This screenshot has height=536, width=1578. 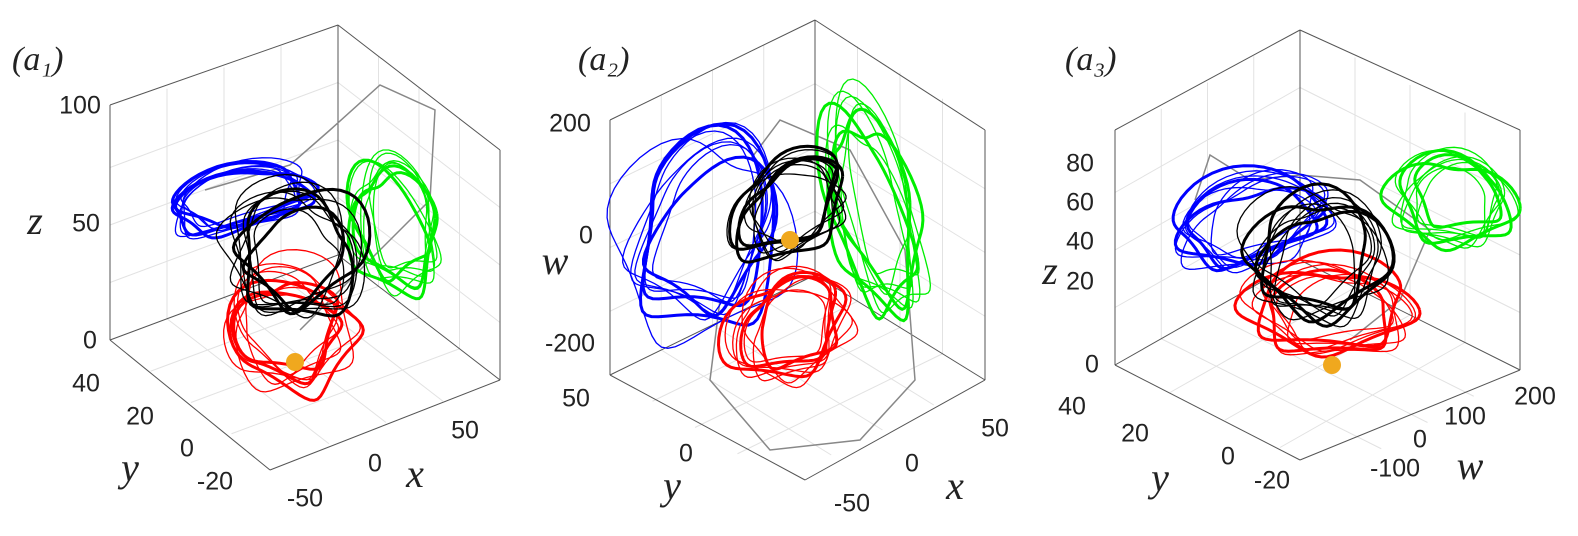 I want to click on panel-label: (a₃), so click(x=1090, y=59).